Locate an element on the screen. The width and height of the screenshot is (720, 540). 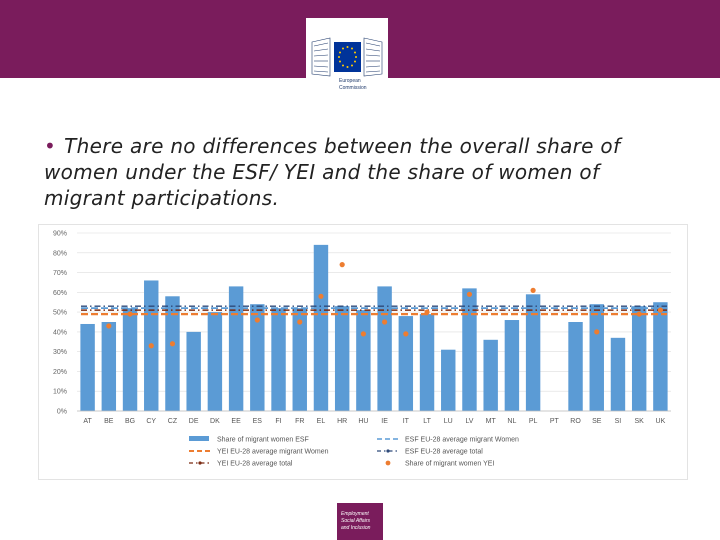
bar-BE is located at coordinates (109, 366).